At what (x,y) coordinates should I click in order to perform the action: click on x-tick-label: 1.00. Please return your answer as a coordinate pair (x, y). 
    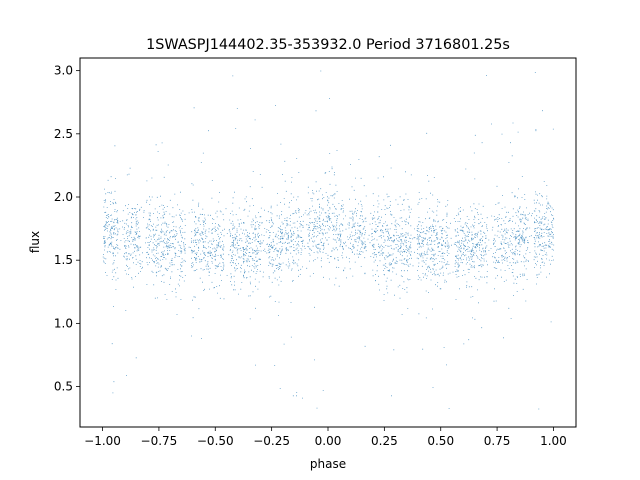
    Looking at the image, I should click on (553, 441).